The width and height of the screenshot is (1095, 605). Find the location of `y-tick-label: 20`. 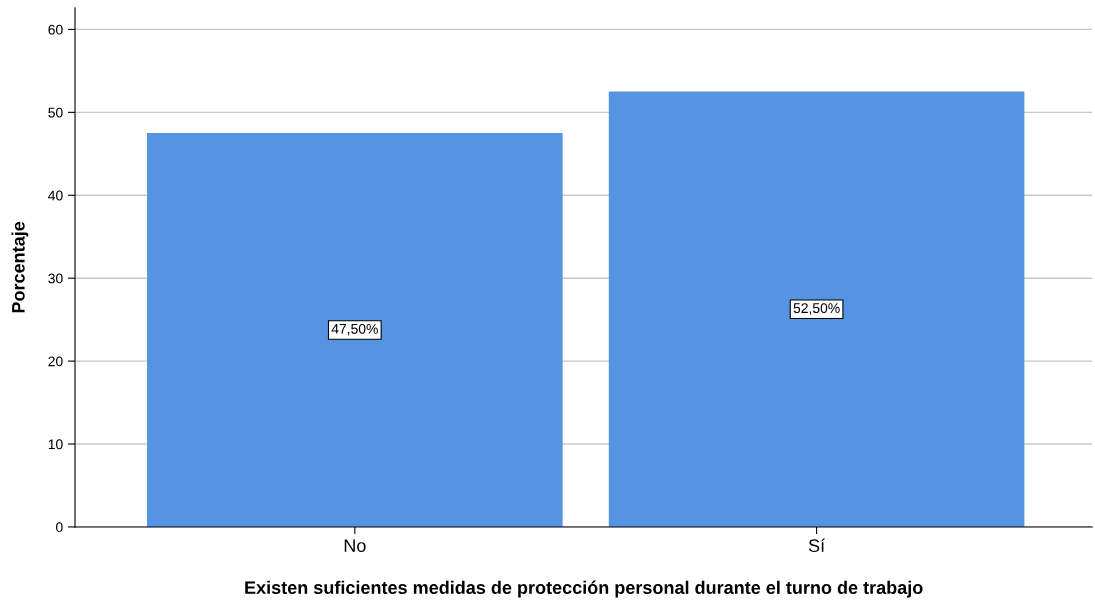

y-tick-label: 20 is located at coordinates (55, 361).